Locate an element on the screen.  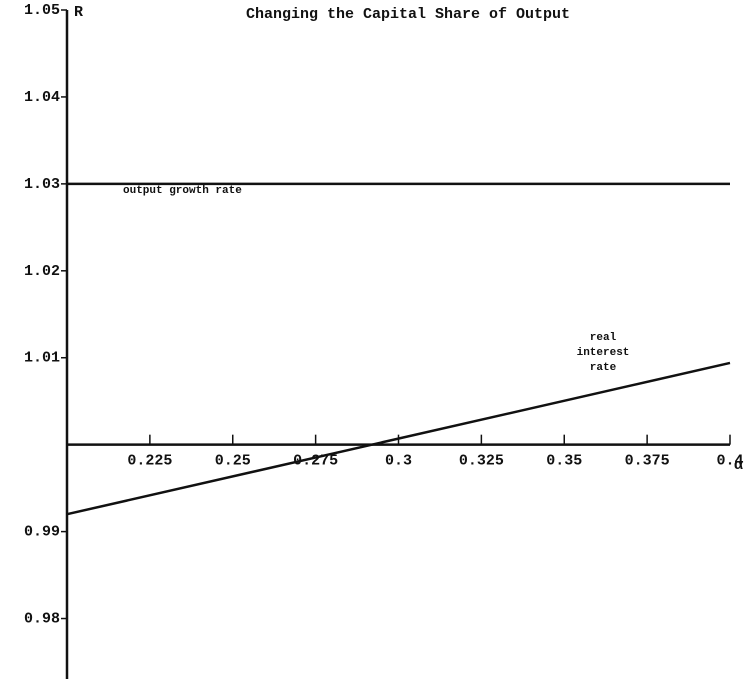
y-tick-label: 0.98 is located at coordinates (42, 619).